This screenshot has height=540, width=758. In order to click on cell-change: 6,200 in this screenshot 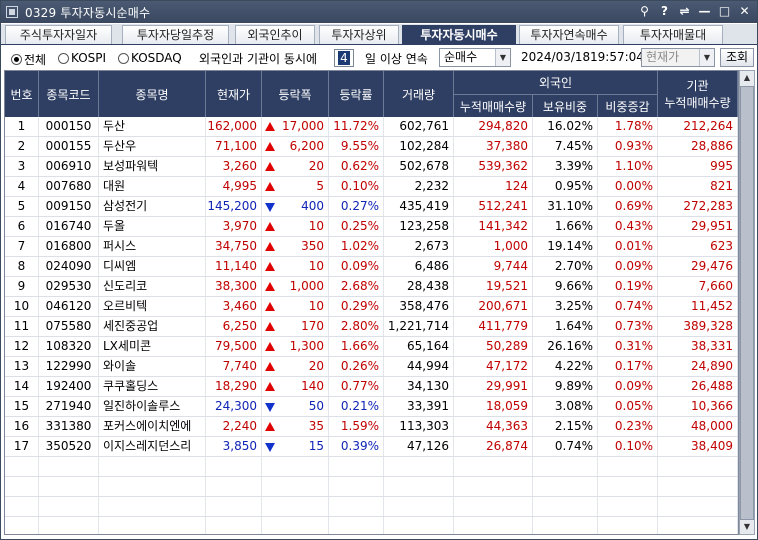, I will do `click(295, 146)`.